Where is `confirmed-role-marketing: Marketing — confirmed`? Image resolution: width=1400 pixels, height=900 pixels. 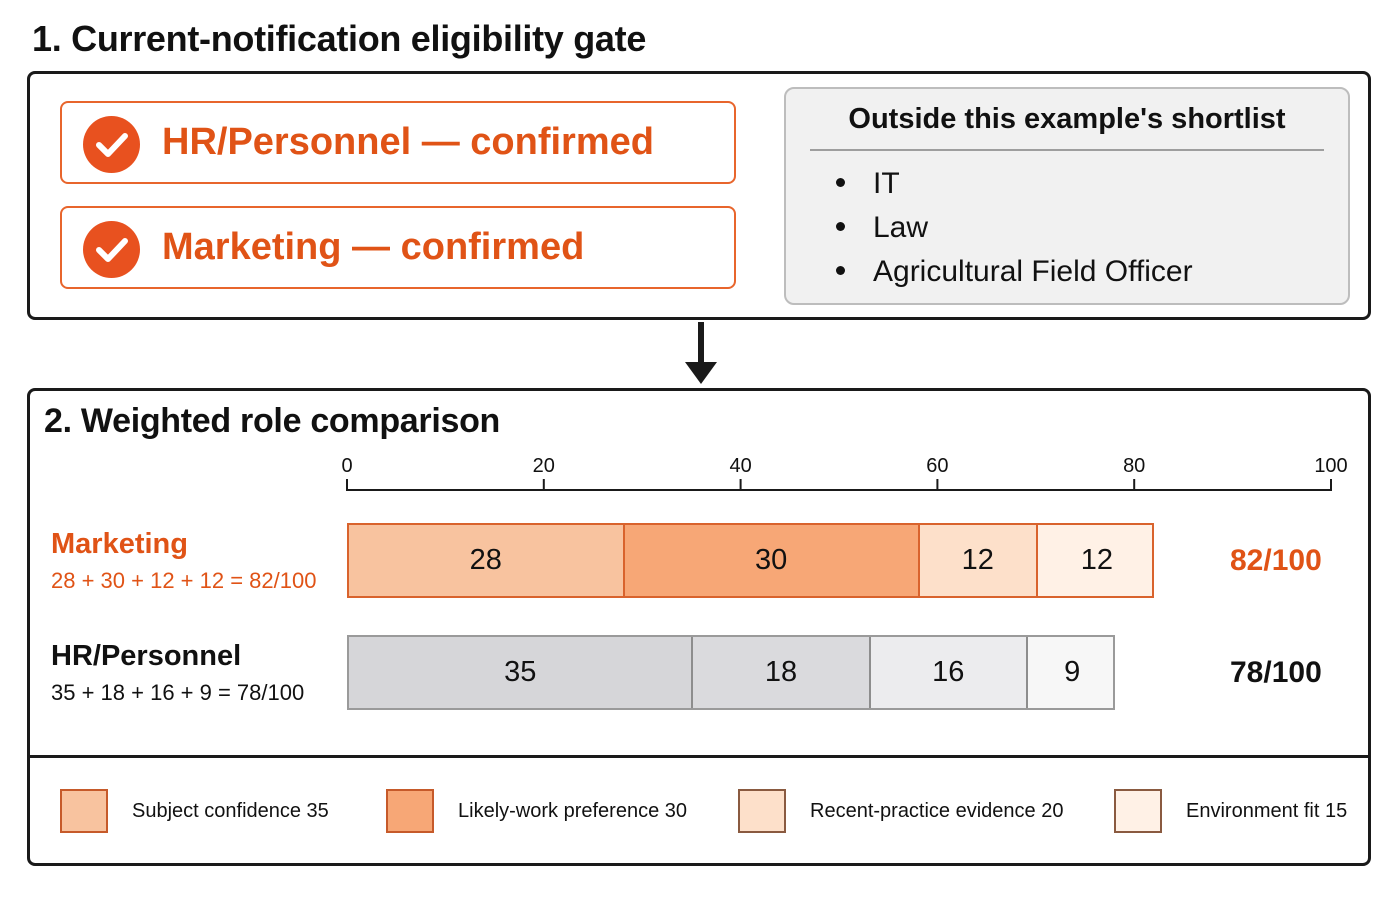 confirmed-role-marketing: Marketing — confirmed is located at coordinates (398, 247).